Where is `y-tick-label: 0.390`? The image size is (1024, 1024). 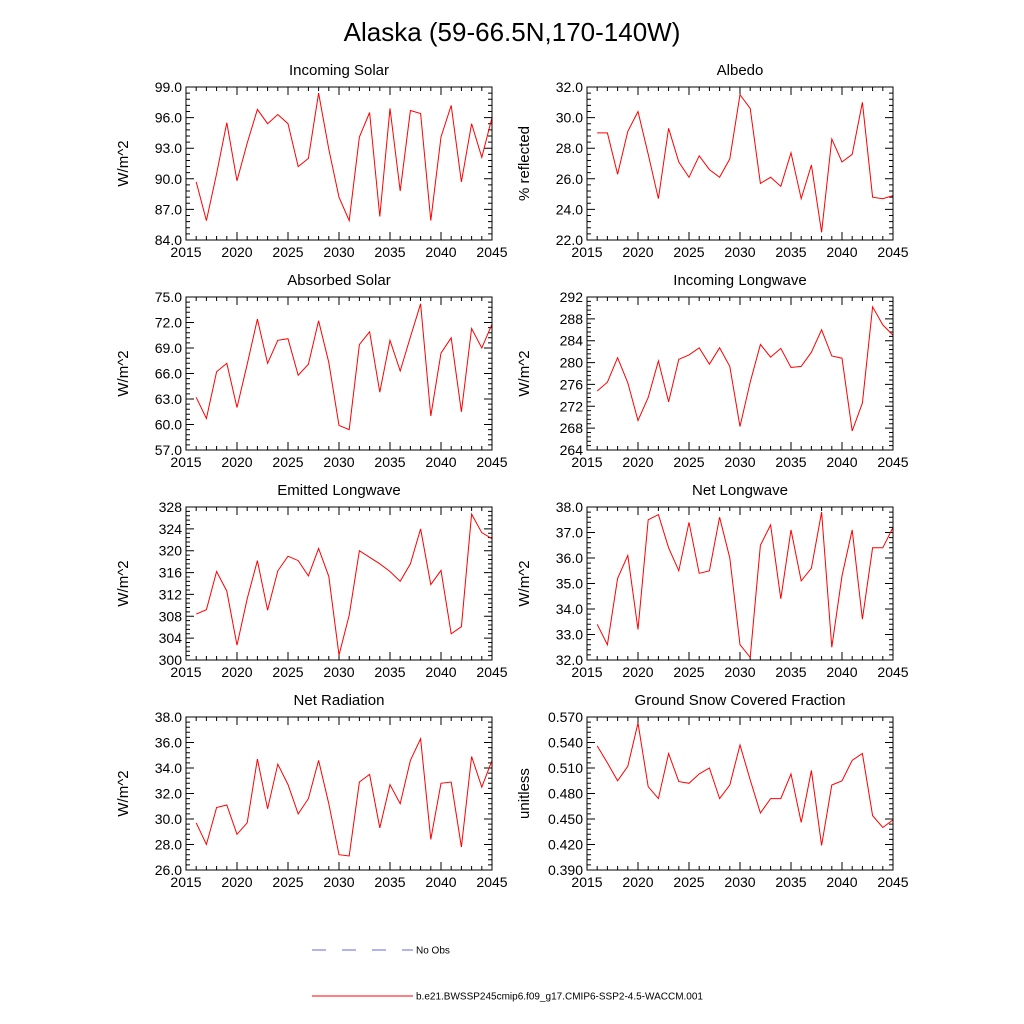
y-tick-label: 0.390 is located at coordinates (565, 870).